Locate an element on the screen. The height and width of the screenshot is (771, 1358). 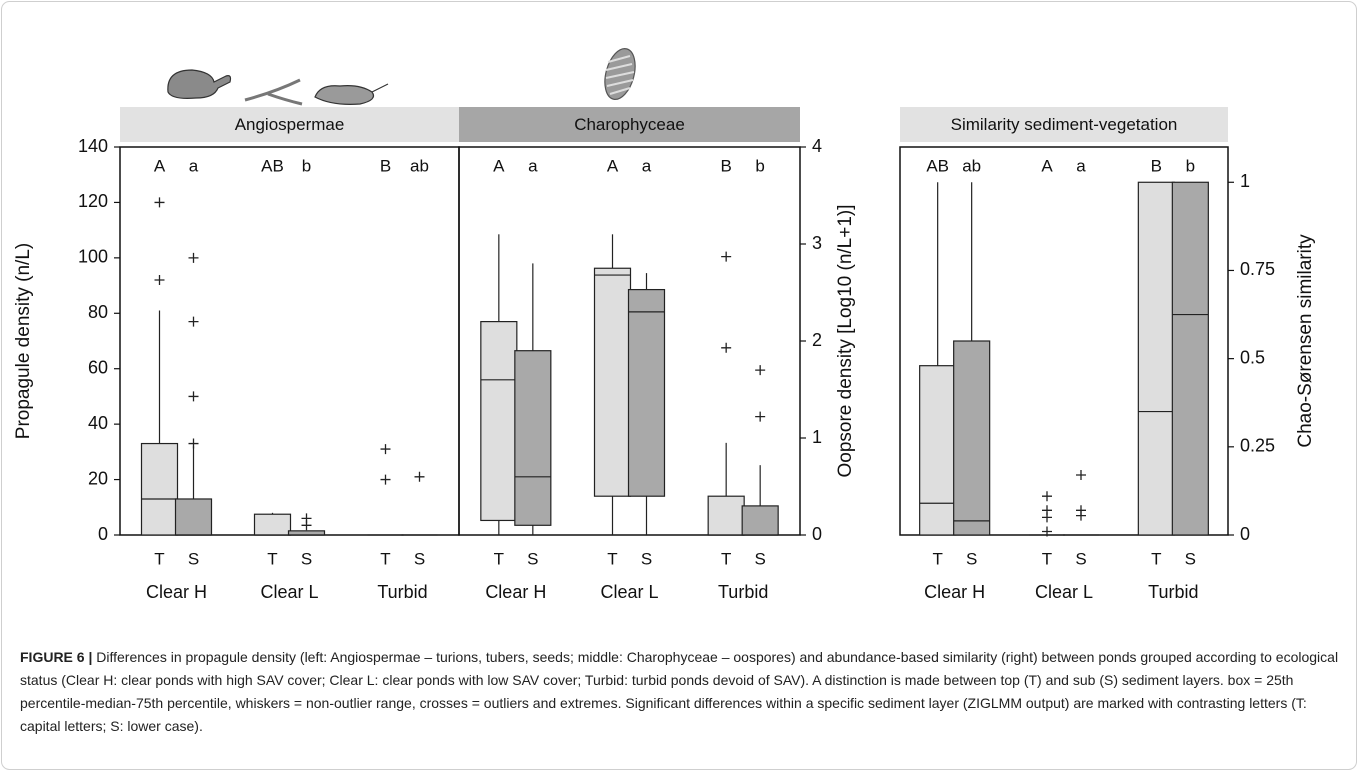
y-tick-label: 120 is located at coordinates (93, 201).